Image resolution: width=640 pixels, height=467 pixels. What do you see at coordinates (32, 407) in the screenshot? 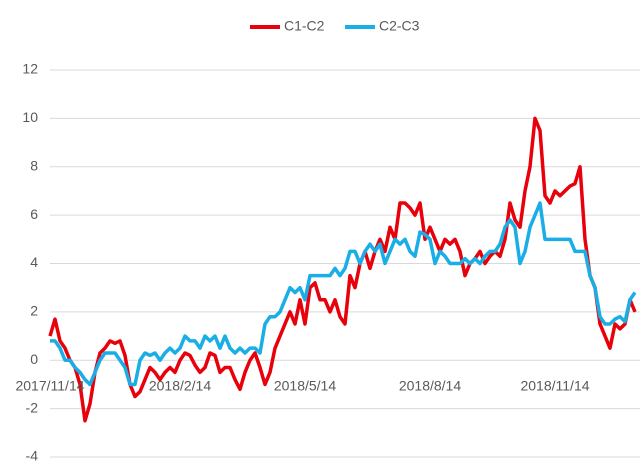
I see `y-tick-label: -2` at bounding box center [32, 407].